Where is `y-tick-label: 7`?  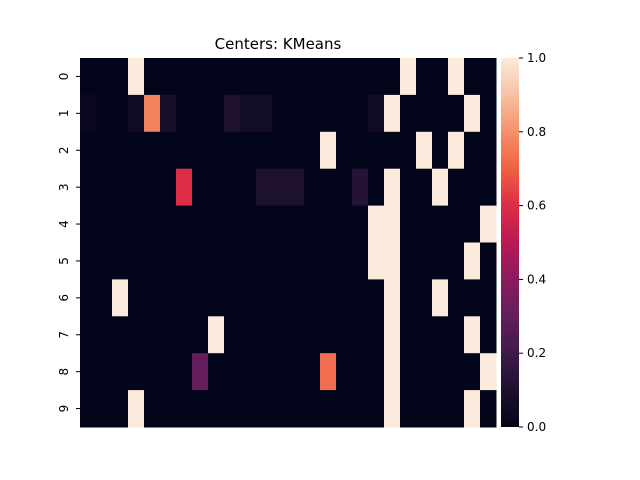
y-tick-label: 7 is located at coordinates (64, 335).